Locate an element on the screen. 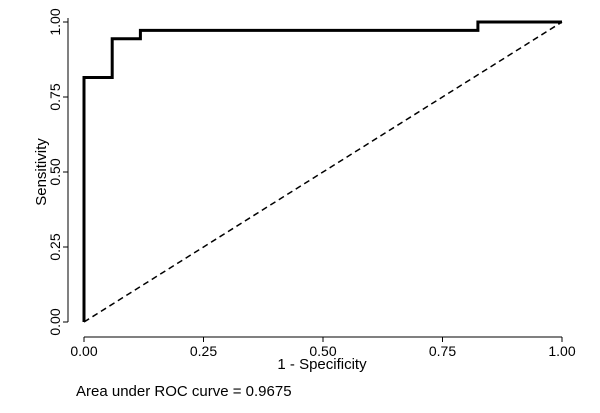 The height and width of the screenshot is (413, 600). x-tick-label: 1.00 is located at coordinates (561, 351).